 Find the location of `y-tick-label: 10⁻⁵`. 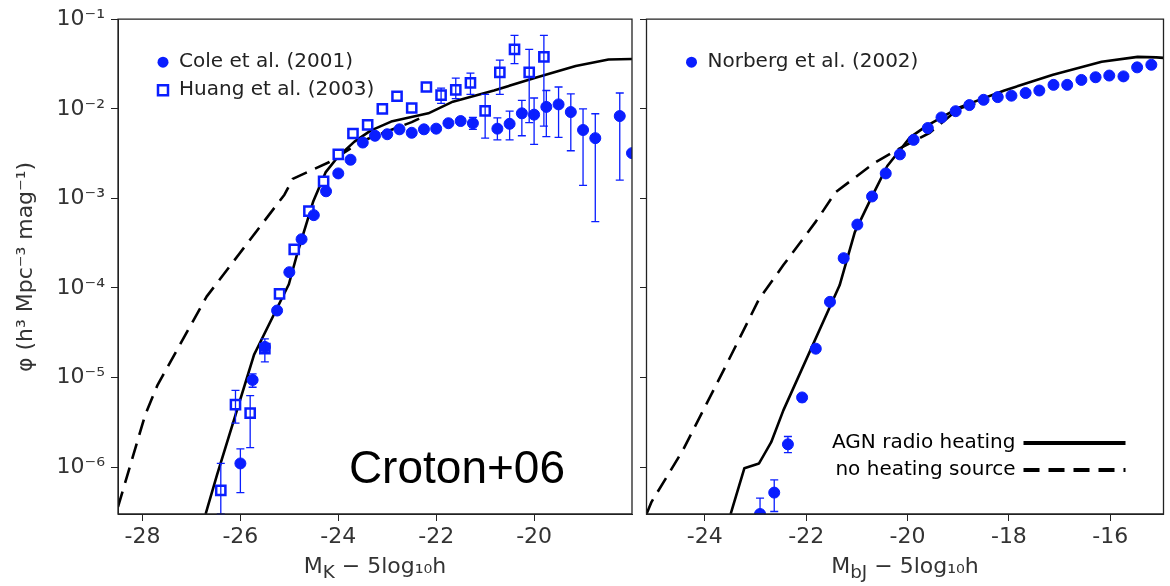

y-tick-label: 10⁻⁵ is located at coordinates (80, 376).